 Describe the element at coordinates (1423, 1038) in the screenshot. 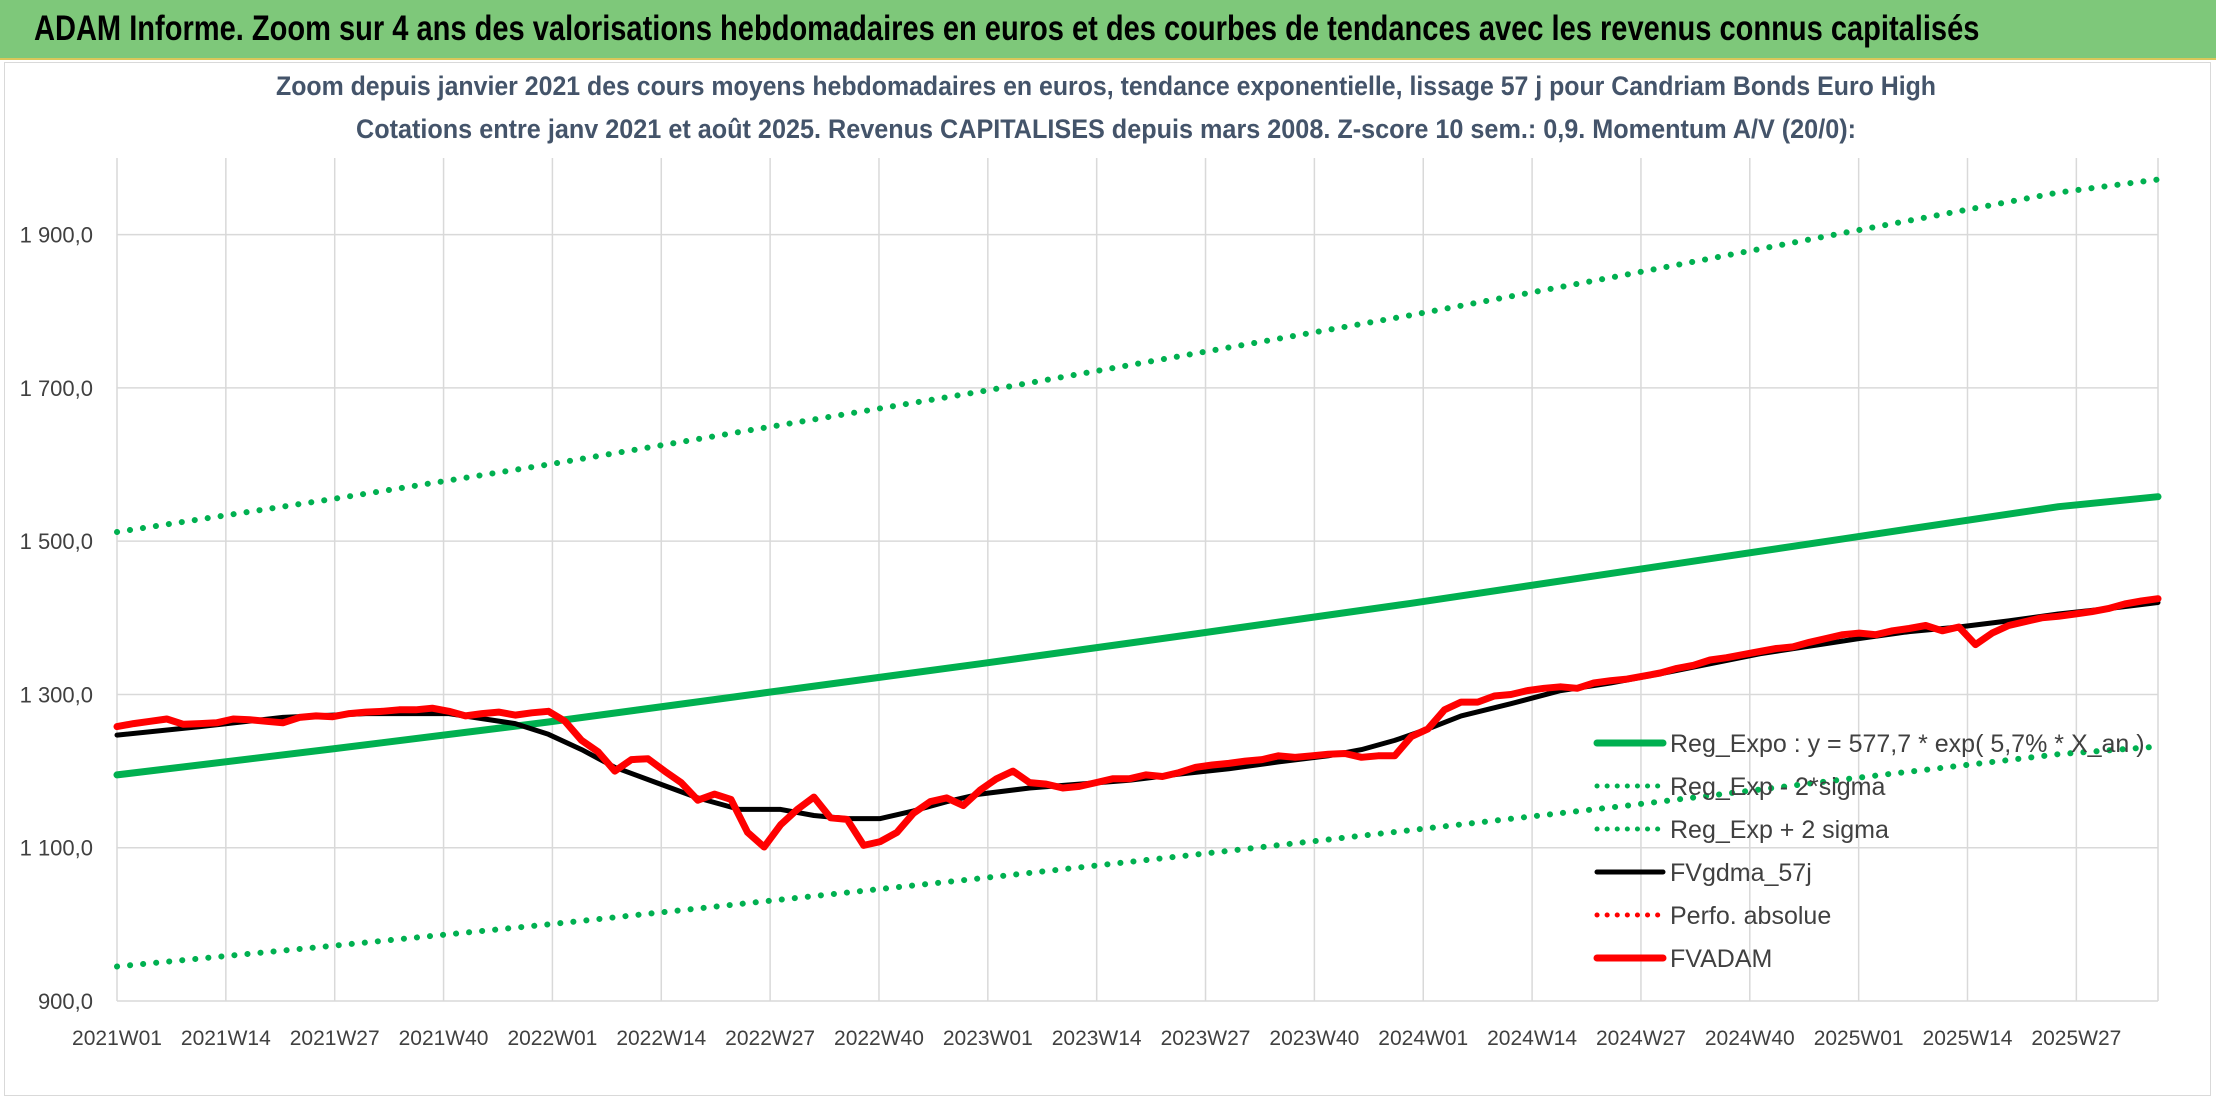

I see `x-tick-label: 2024W01` at that location.